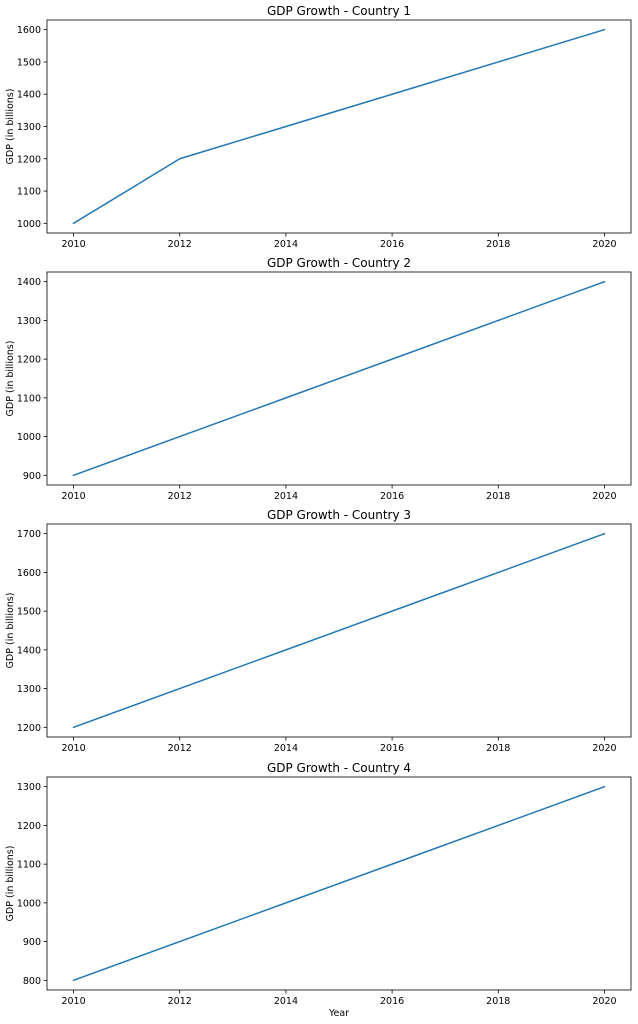  Describe the element at coordinates (339, 515) in the screenshot. I see `chart-title: GDP Growth - Country 3` at that location.